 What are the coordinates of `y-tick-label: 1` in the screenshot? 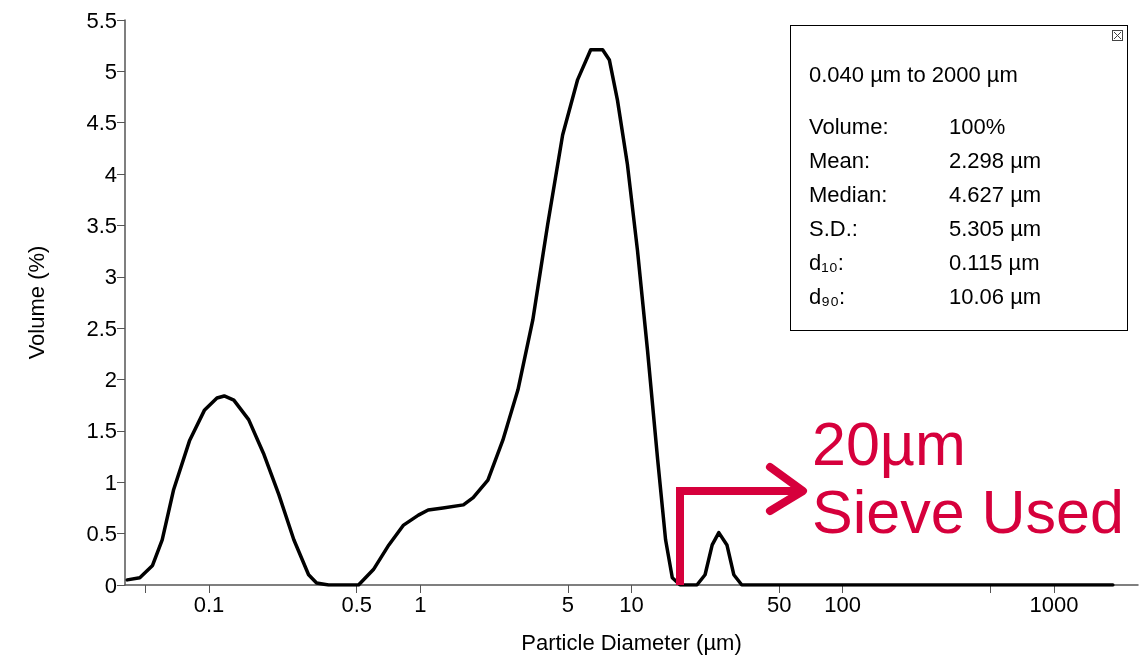 It's located at (110, 482).